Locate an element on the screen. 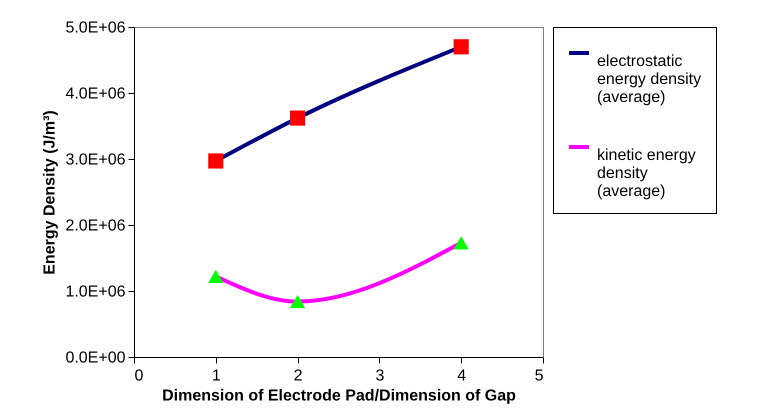 The image size is (767, 419). y-tick-label: 2.0E+06 is located at coordinates (95, 226).